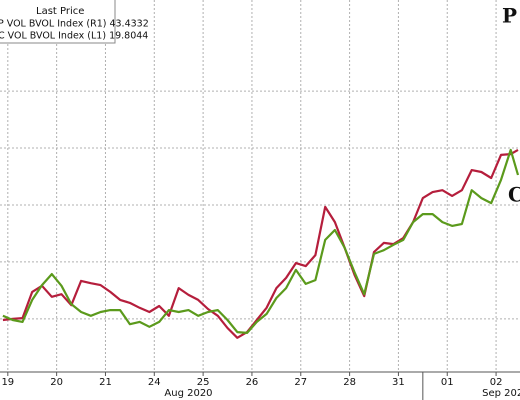 The image size is (520, 400). What do you see at coordinates (56, 382) in the screenshot?
I see `x-tick-label: 20` at bounding box center [56, 382].